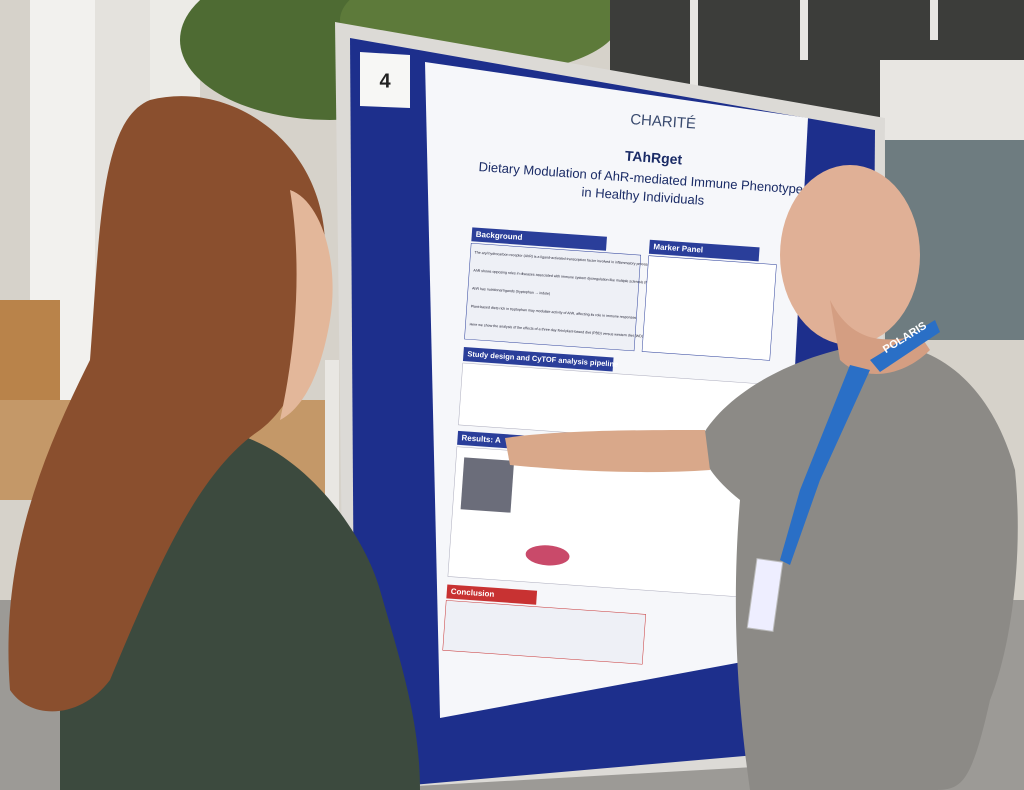  Describe the element at coordinates (487, 485) in the screenshot. I see `heatmap` at that location.